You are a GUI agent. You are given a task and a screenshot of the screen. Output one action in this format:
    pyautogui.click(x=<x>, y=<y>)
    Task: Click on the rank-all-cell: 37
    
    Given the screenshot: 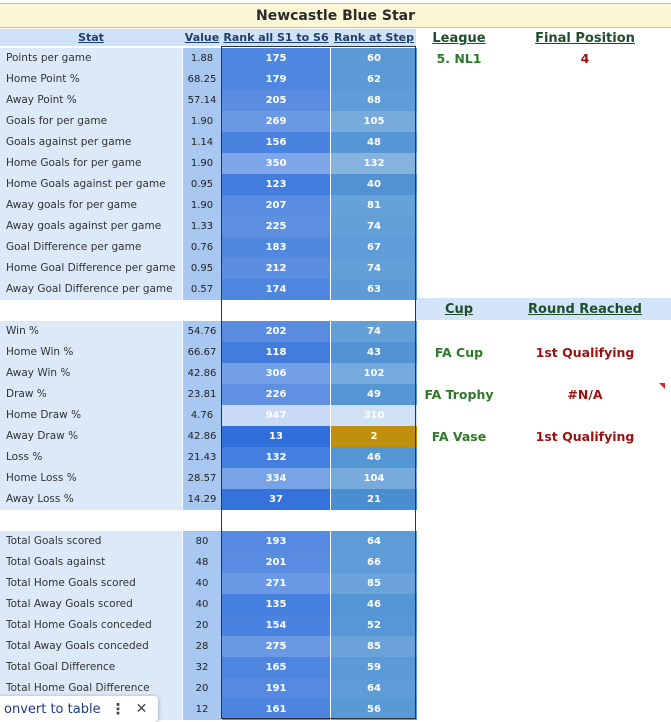 What is the action you would take?
    pyautogui.click(x=276, y=499)
    